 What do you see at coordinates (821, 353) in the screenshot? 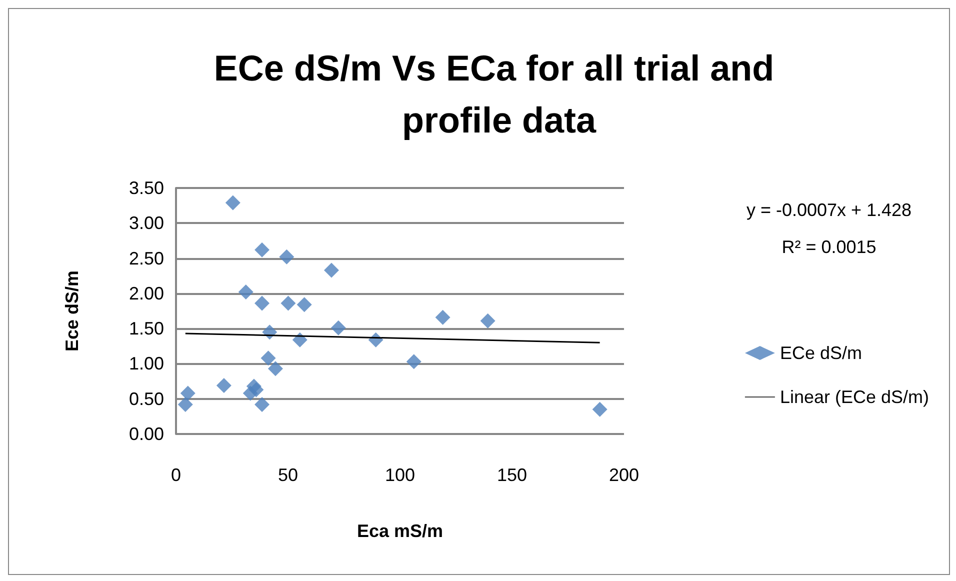
I see `legend-label: ECe dS/m` at bounding box center [821, 353].